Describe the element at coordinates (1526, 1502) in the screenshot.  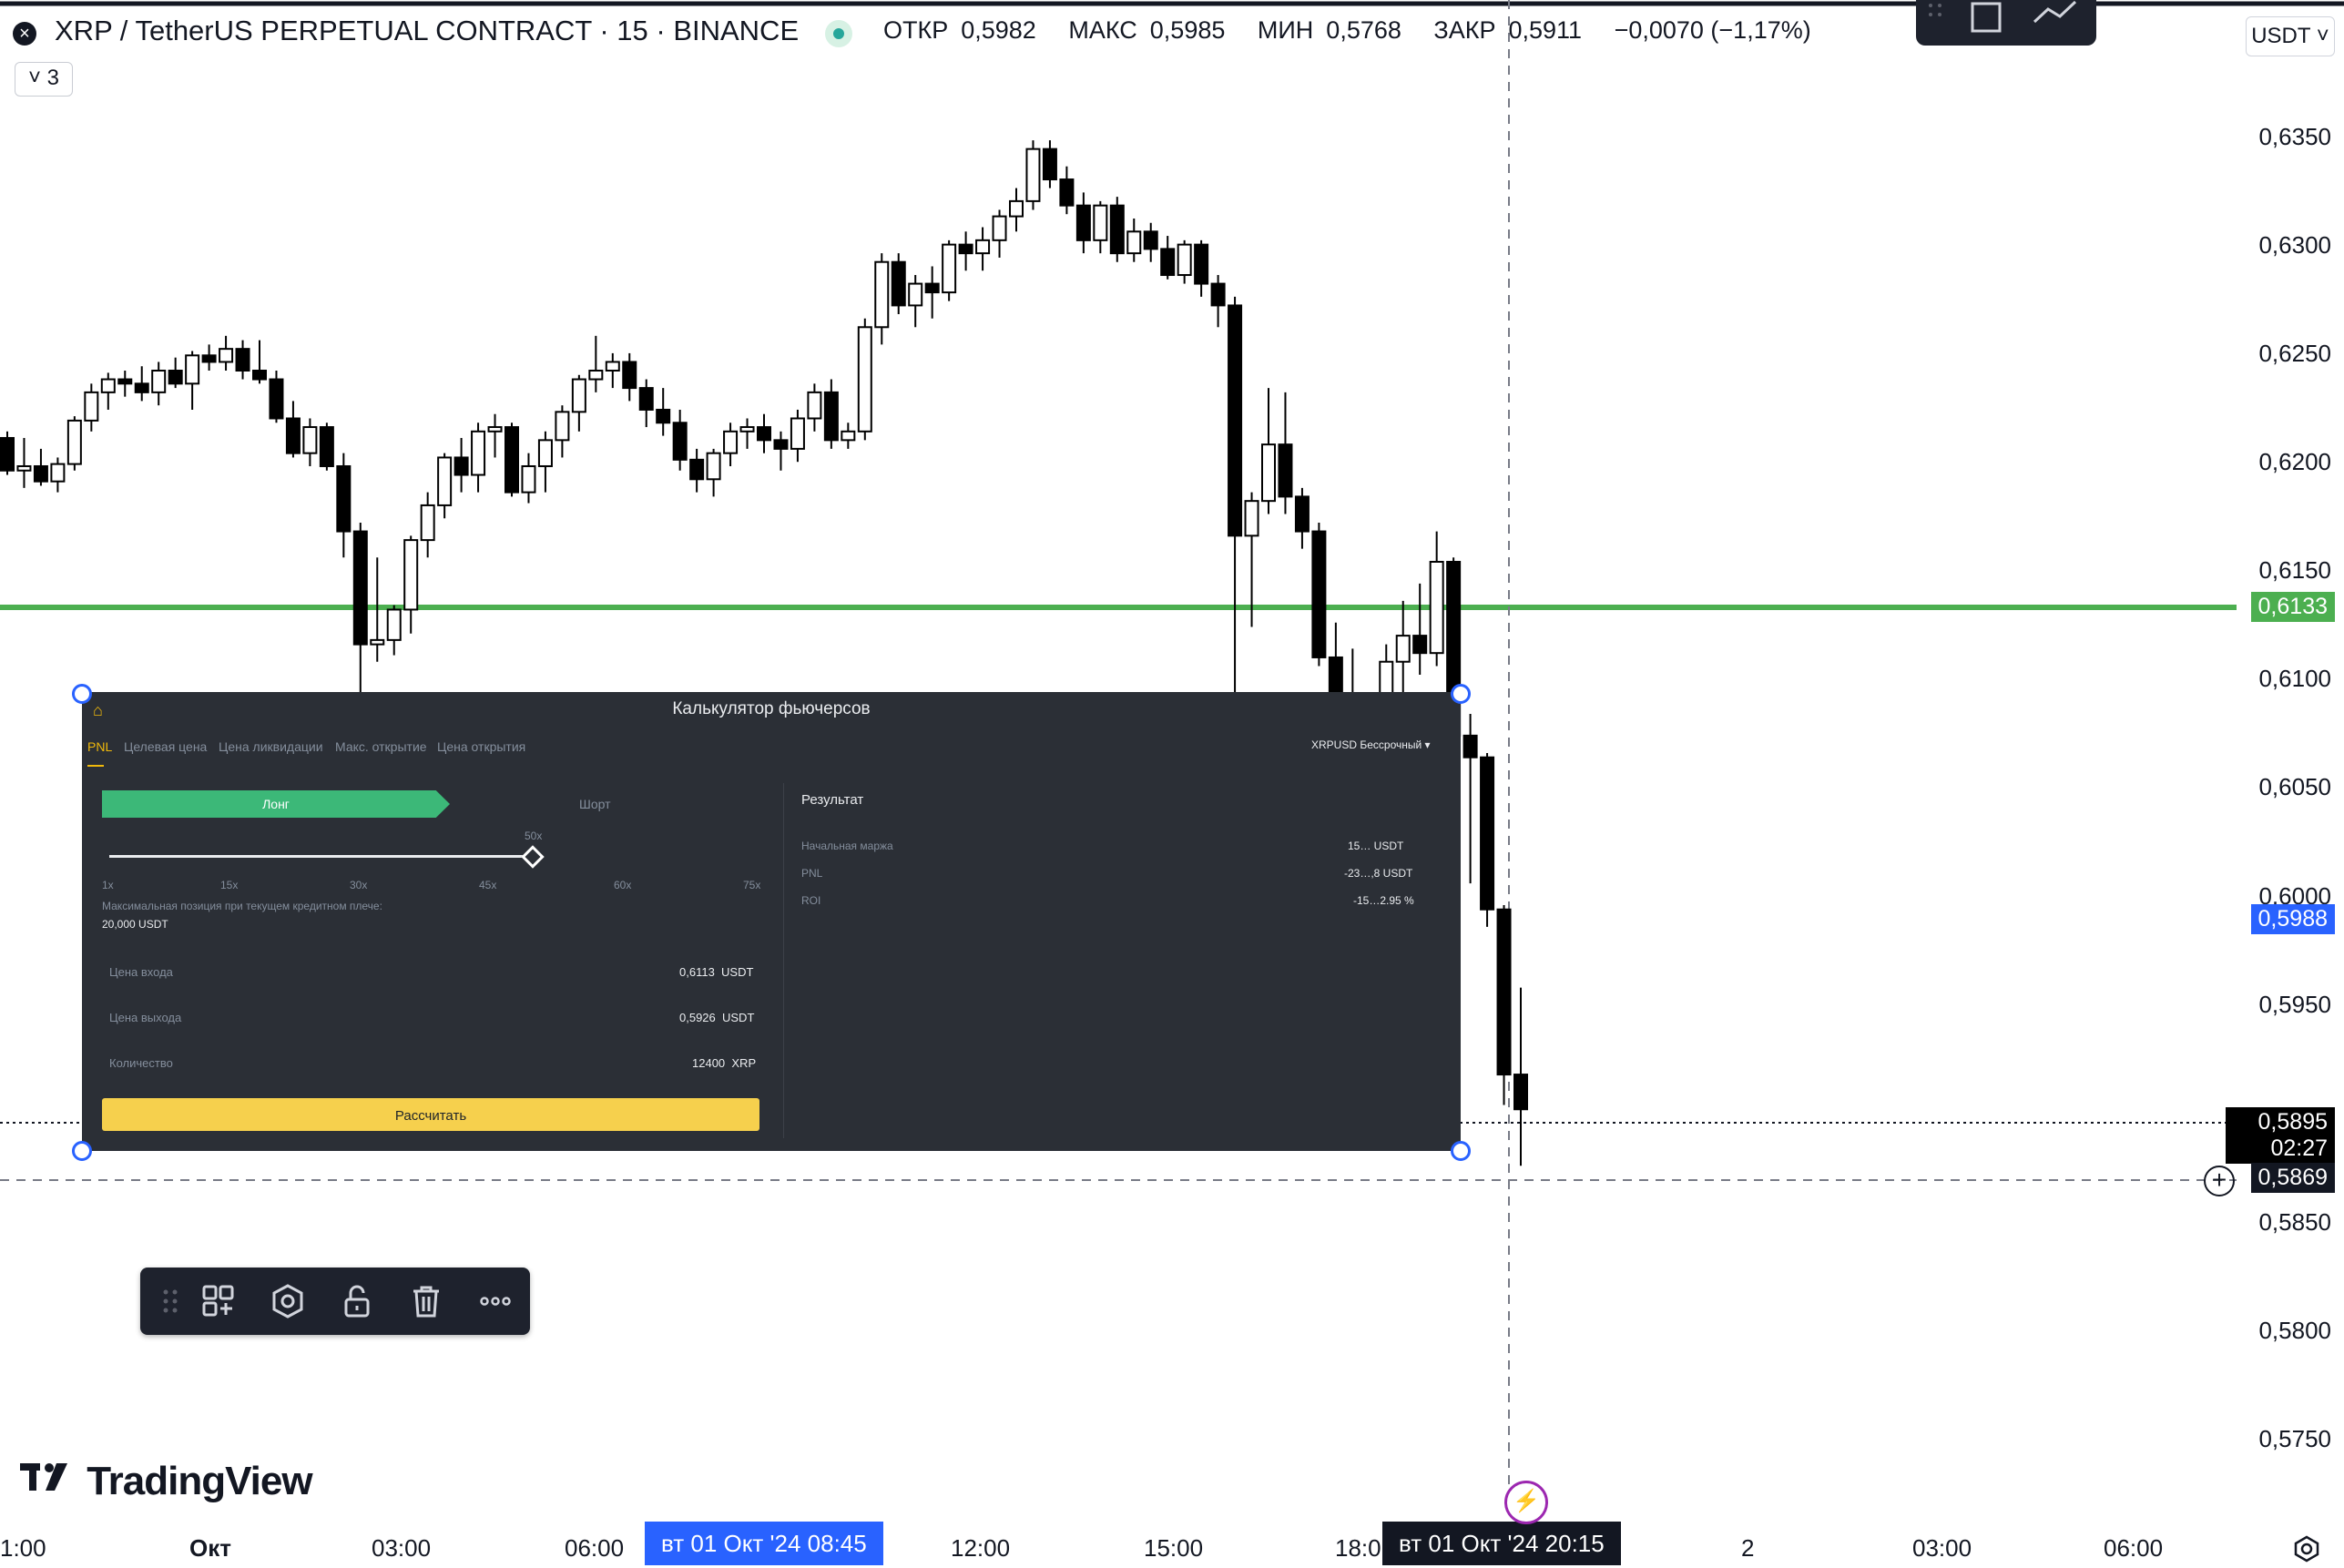
I see `event-lightning-icon: ⚡` at that location.